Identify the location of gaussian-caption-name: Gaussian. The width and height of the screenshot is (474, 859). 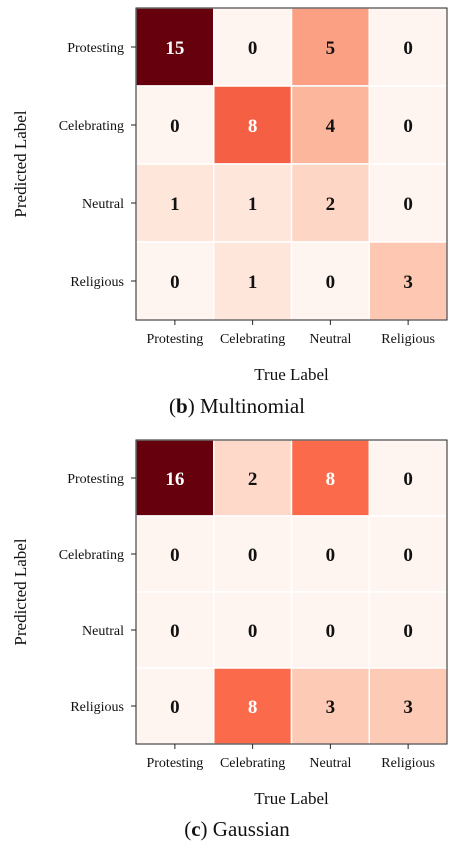
(251, 829).